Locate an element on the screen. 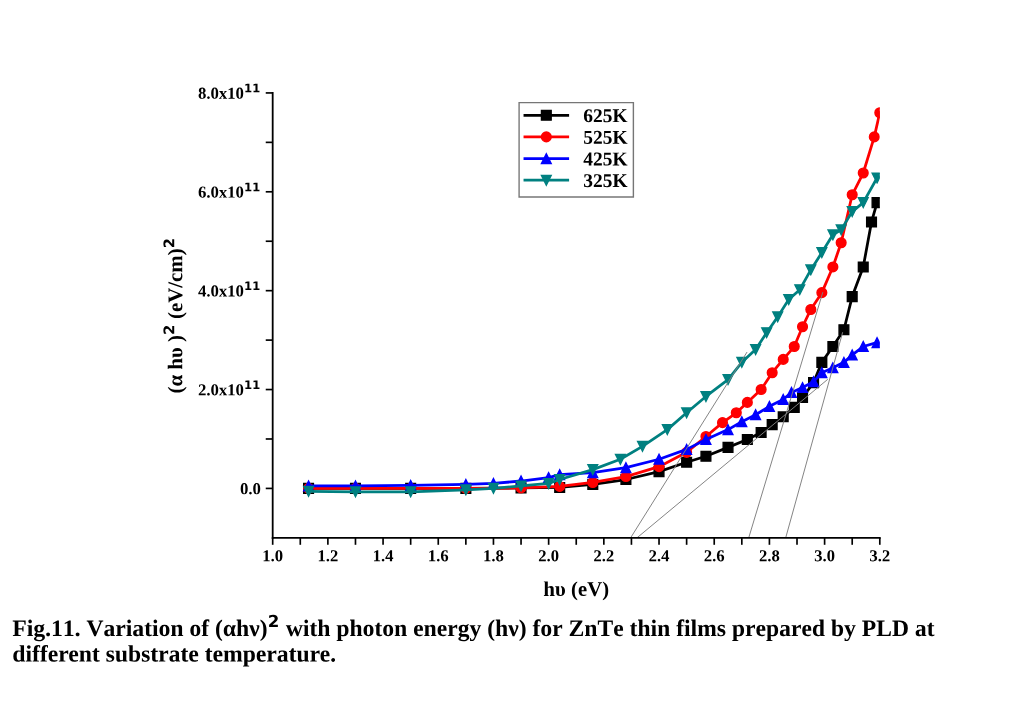  x-tick-label: 3.0 is located at coordinates (824, 556).